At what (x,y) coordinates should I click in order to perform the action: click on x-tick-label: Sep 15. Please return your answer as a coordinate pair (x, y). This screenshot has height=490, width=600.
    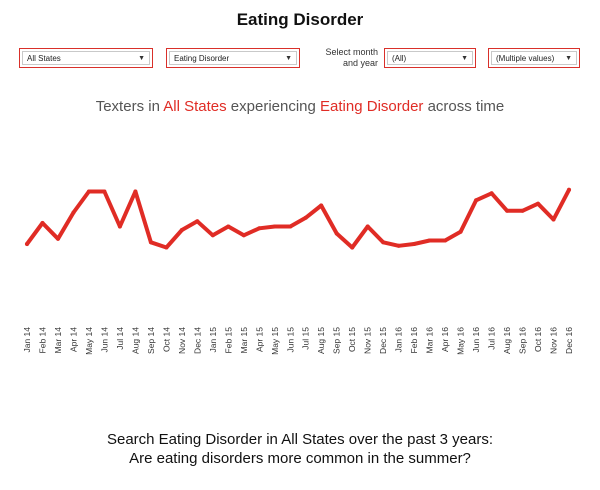
    Looking at the image, I should click on (337, 340).